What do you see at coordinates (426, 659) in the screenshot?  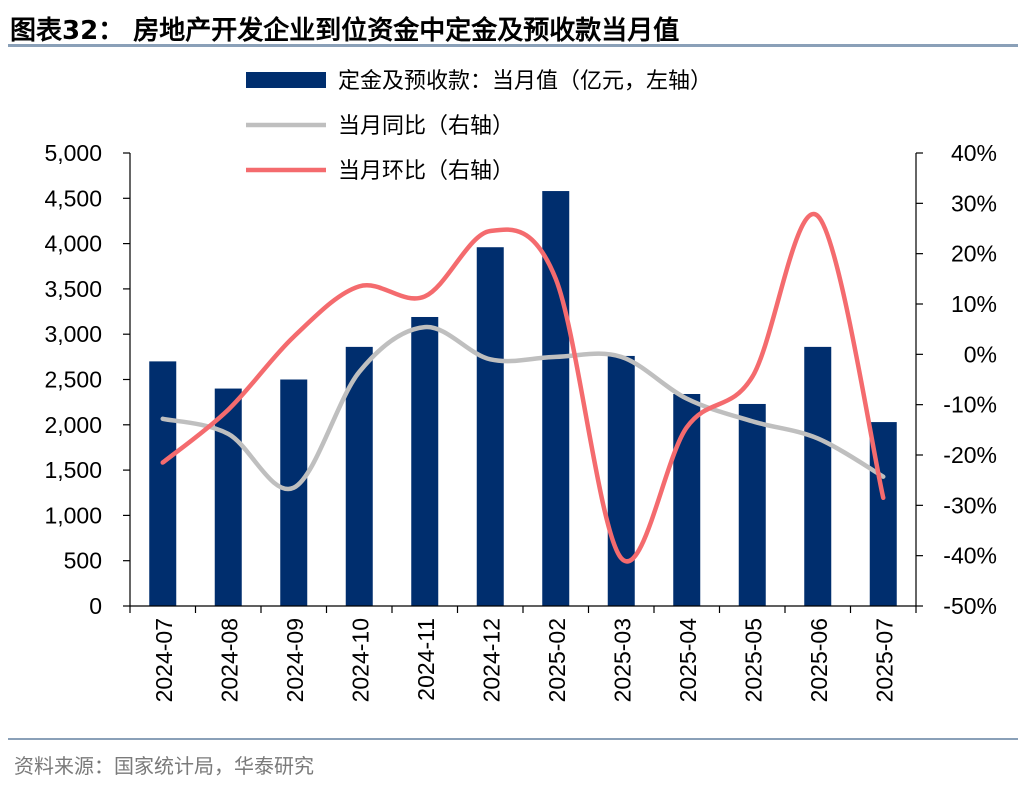 I see `x-tick-label-2024-11: 2024-11` at bounding box center [426, 659].